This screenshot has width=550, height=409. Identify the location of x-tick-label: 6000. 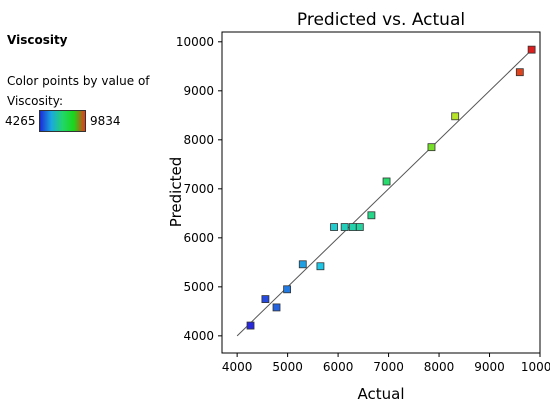
(338, 367).